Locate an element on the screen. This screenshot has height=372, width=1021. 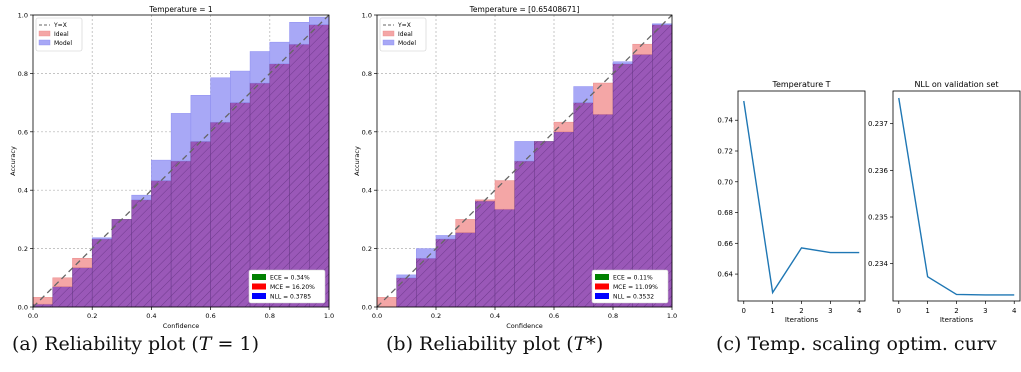
axes-frame is located at coordinates (956, 196).